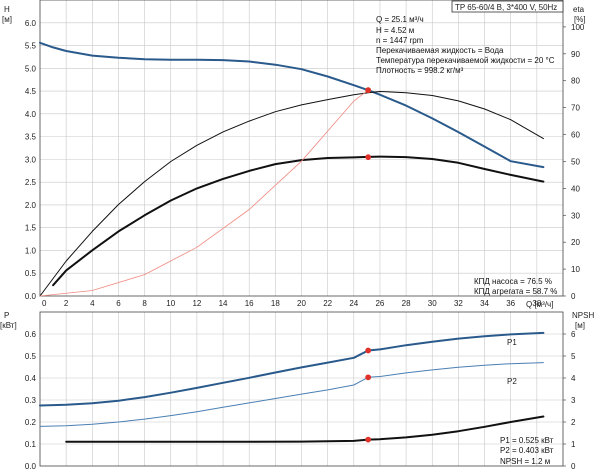  Describe the element at coordinates (575, 135) in the screenshot. I see `y-tick-label-right: 60` at that location.